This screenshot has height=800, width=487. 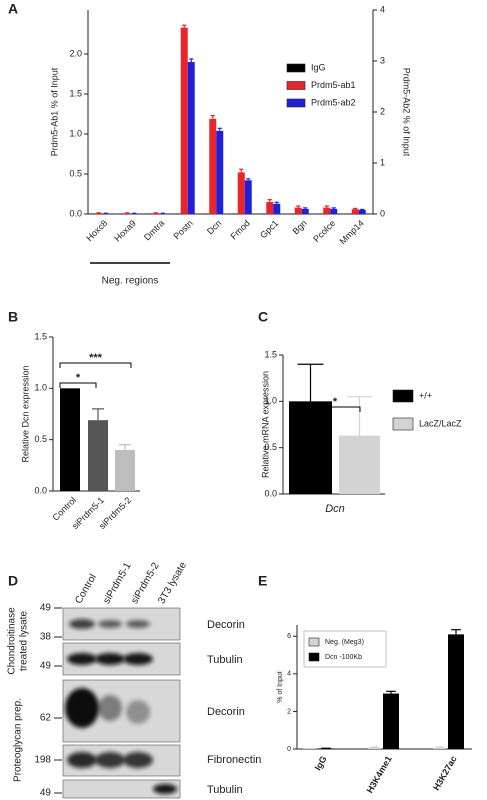 I want to click on y2-tick-label: 0, so click(x=382, y=213).